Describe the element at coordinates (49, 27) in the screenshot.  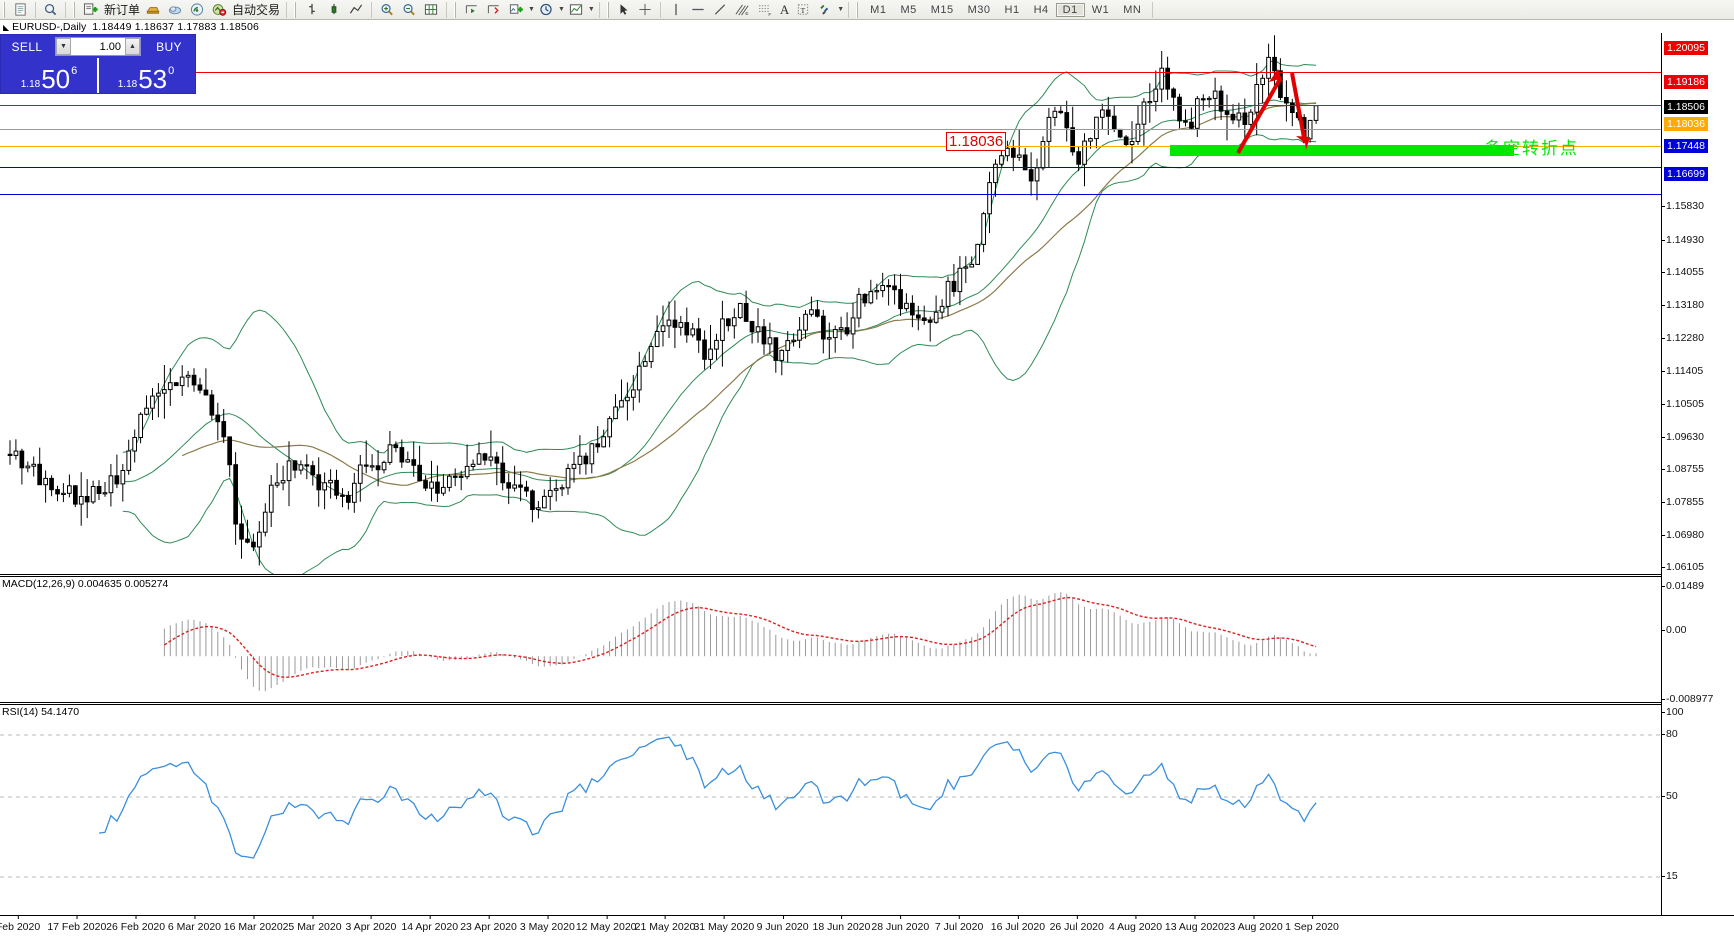
I see `symbol-title: EURUSD-,Daily` at that location.